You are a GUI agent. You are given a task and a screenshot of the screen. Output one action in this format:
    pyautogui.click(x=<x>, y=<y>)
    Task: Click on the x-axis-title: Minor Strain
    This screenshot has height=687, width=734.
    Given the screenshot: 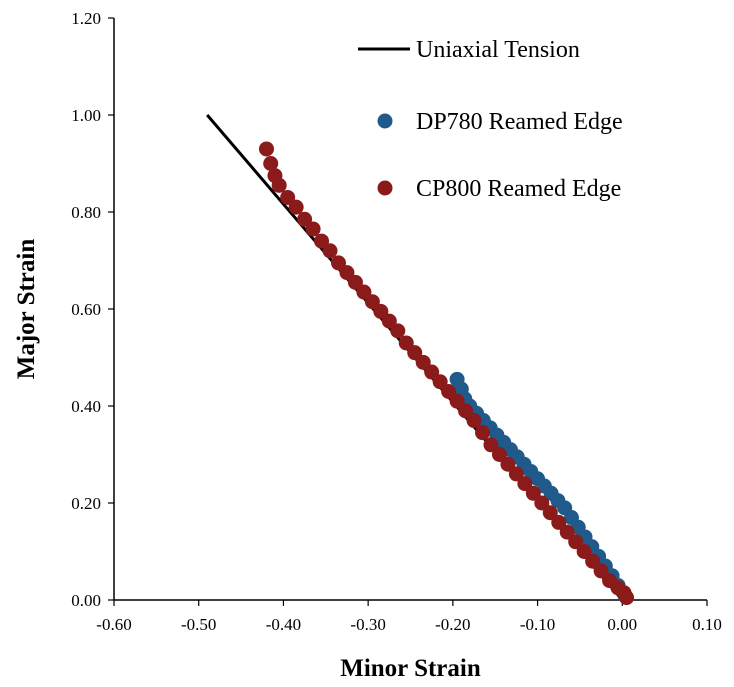 What is the action you would take?
    pyautogui.click(x=410, y=668)
    